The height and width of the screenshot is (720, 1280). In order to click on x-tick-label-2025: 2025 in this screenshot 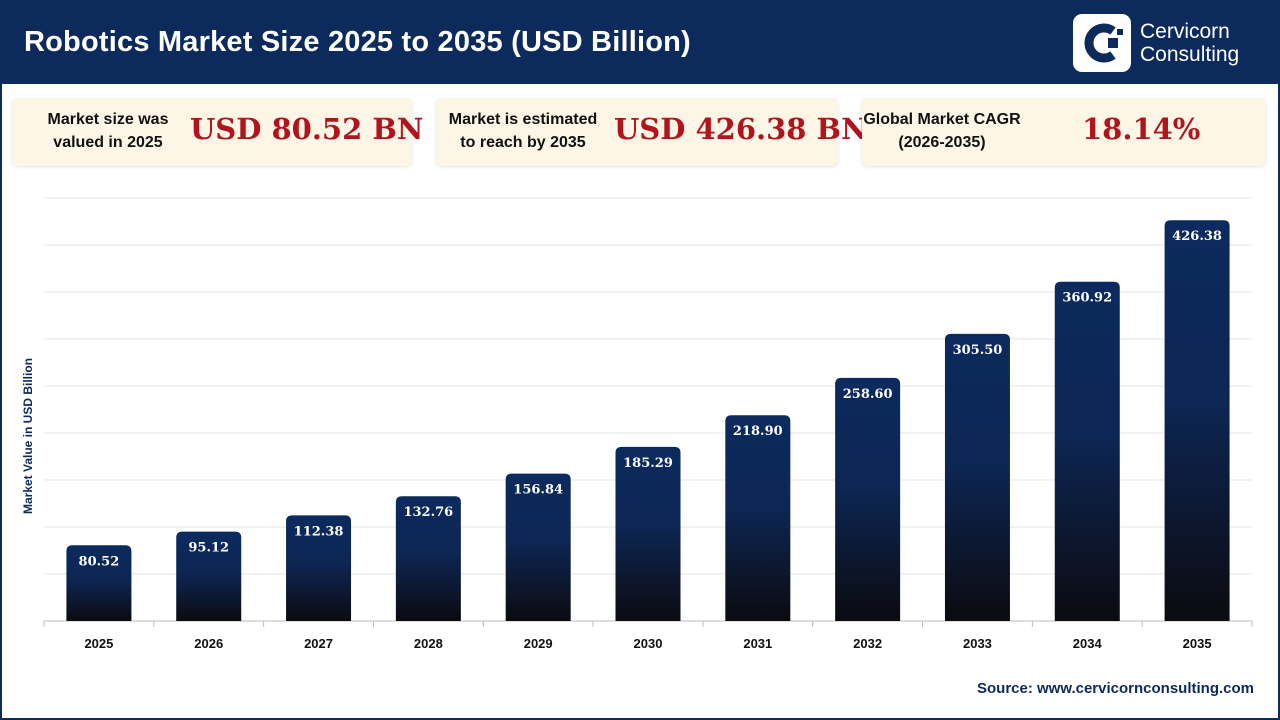, I will do `click(98, 643)`.